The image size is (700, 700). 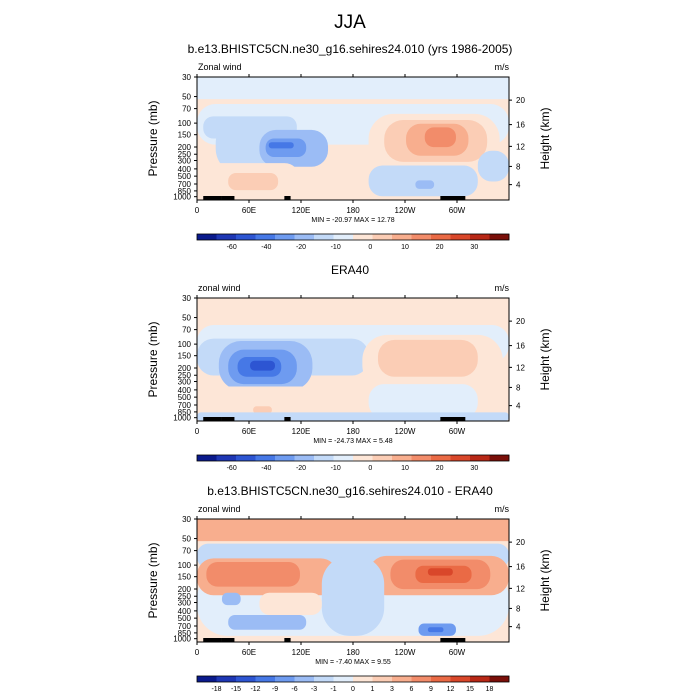 I want to click on y-tick-label: 100, so click(x=185, y=565).